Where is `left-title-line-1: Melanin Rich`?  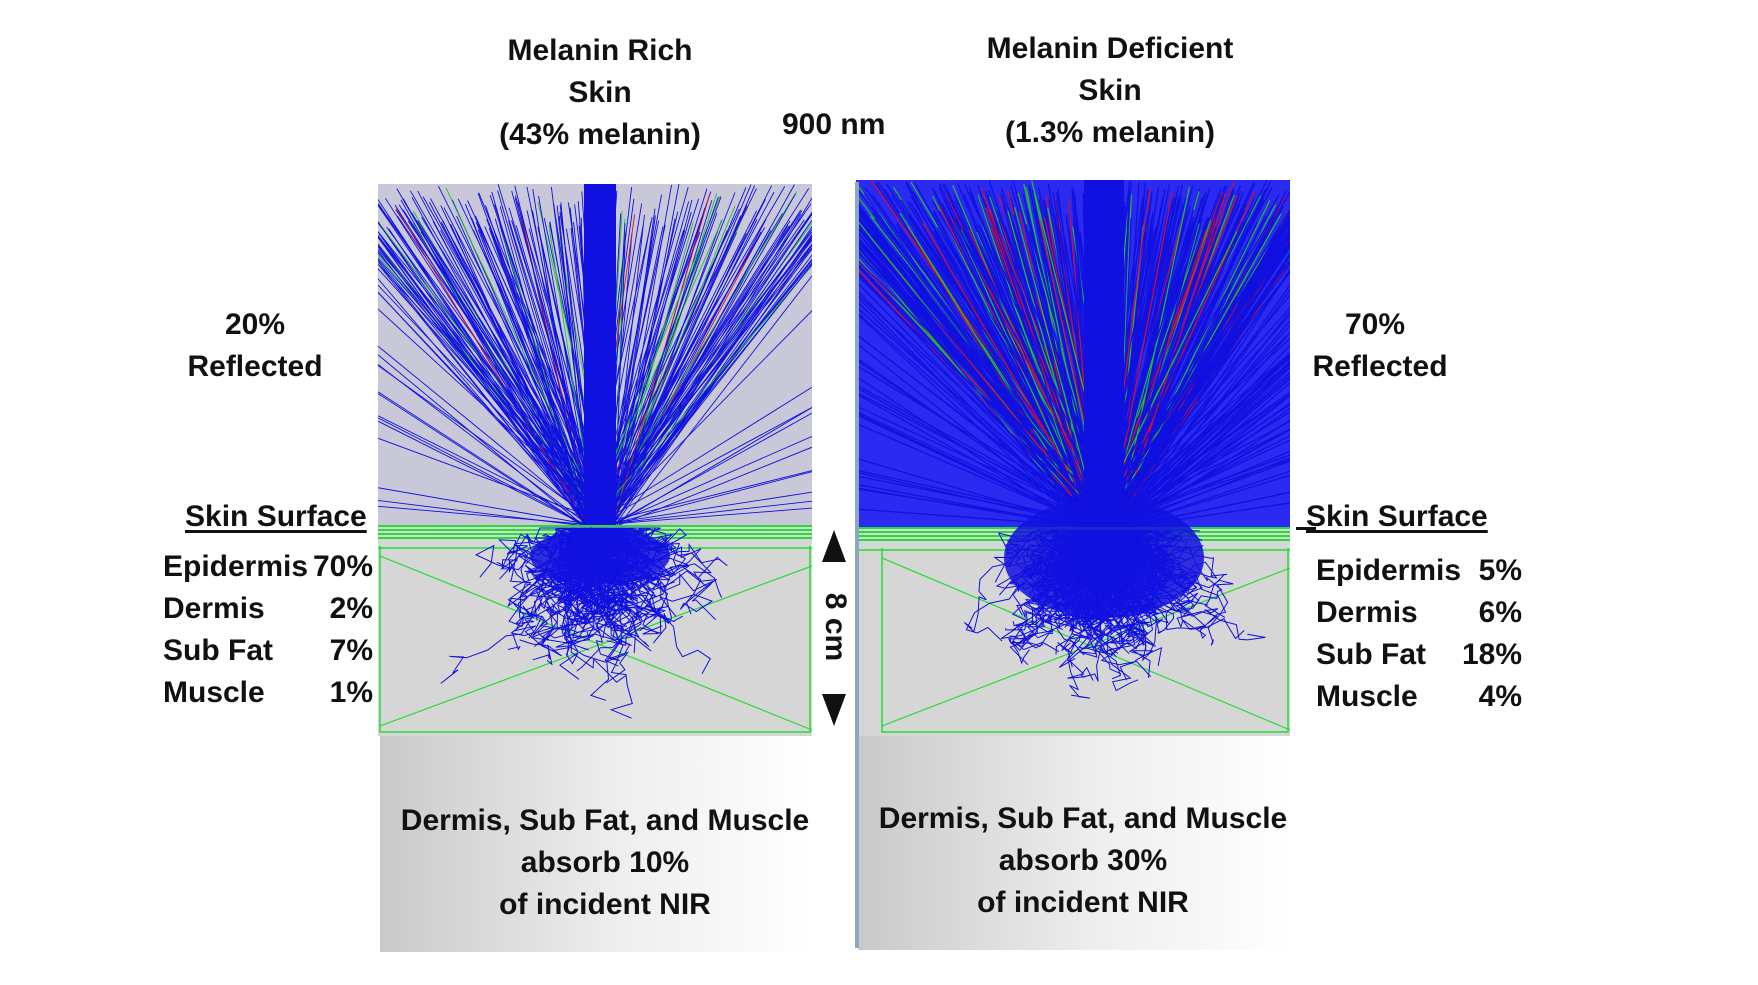
left-title-line-1: Melanin Rich is located at coordinates (600, 50).